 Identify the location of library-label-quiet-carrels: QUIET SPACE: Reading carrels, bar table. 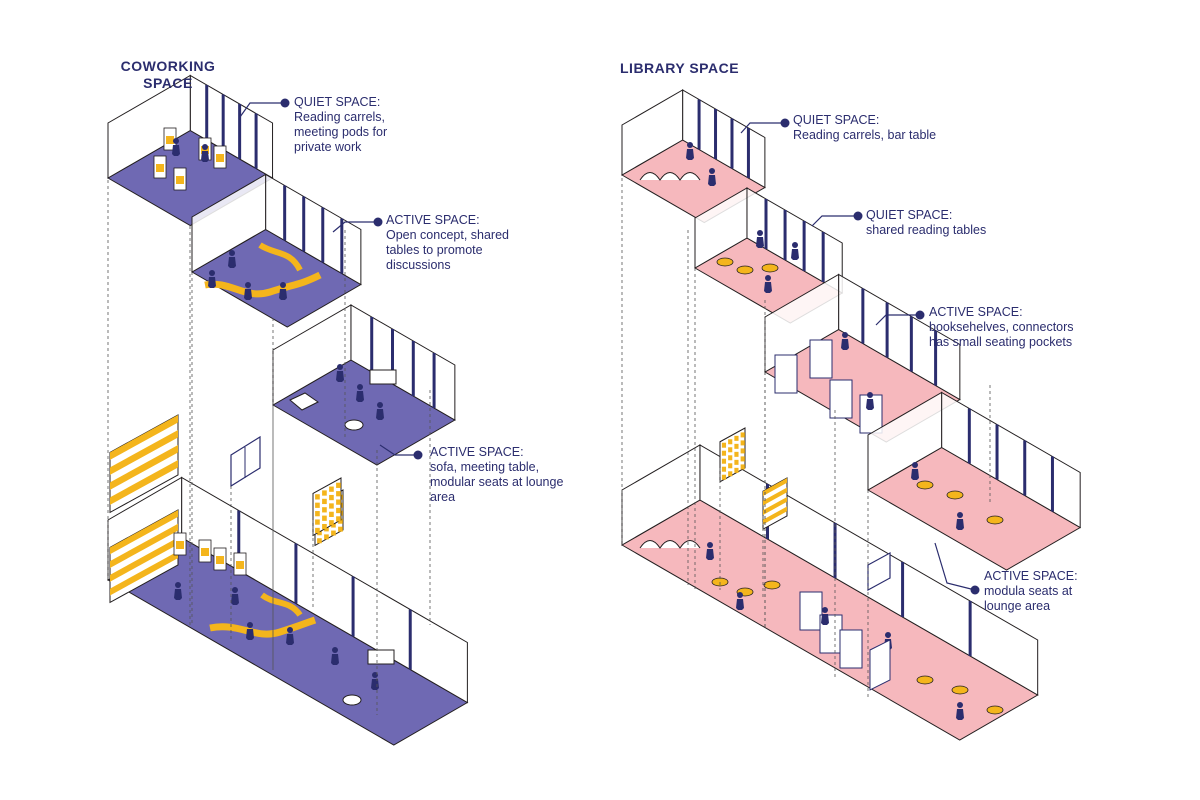
(864, 128).